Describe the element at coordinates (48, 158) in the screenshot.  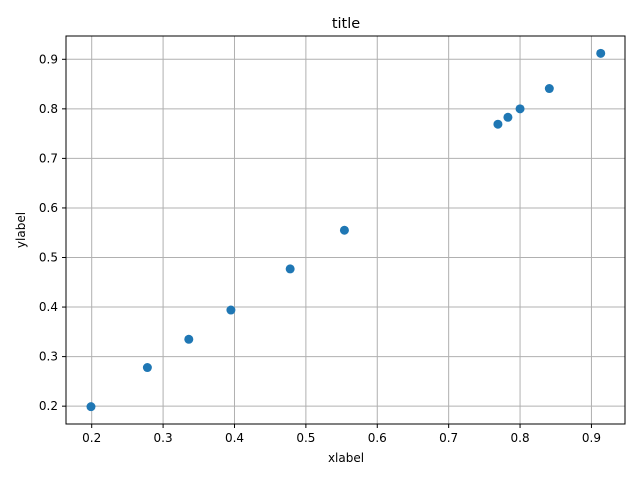
I see `y-tick-label: 0.7` at that location.